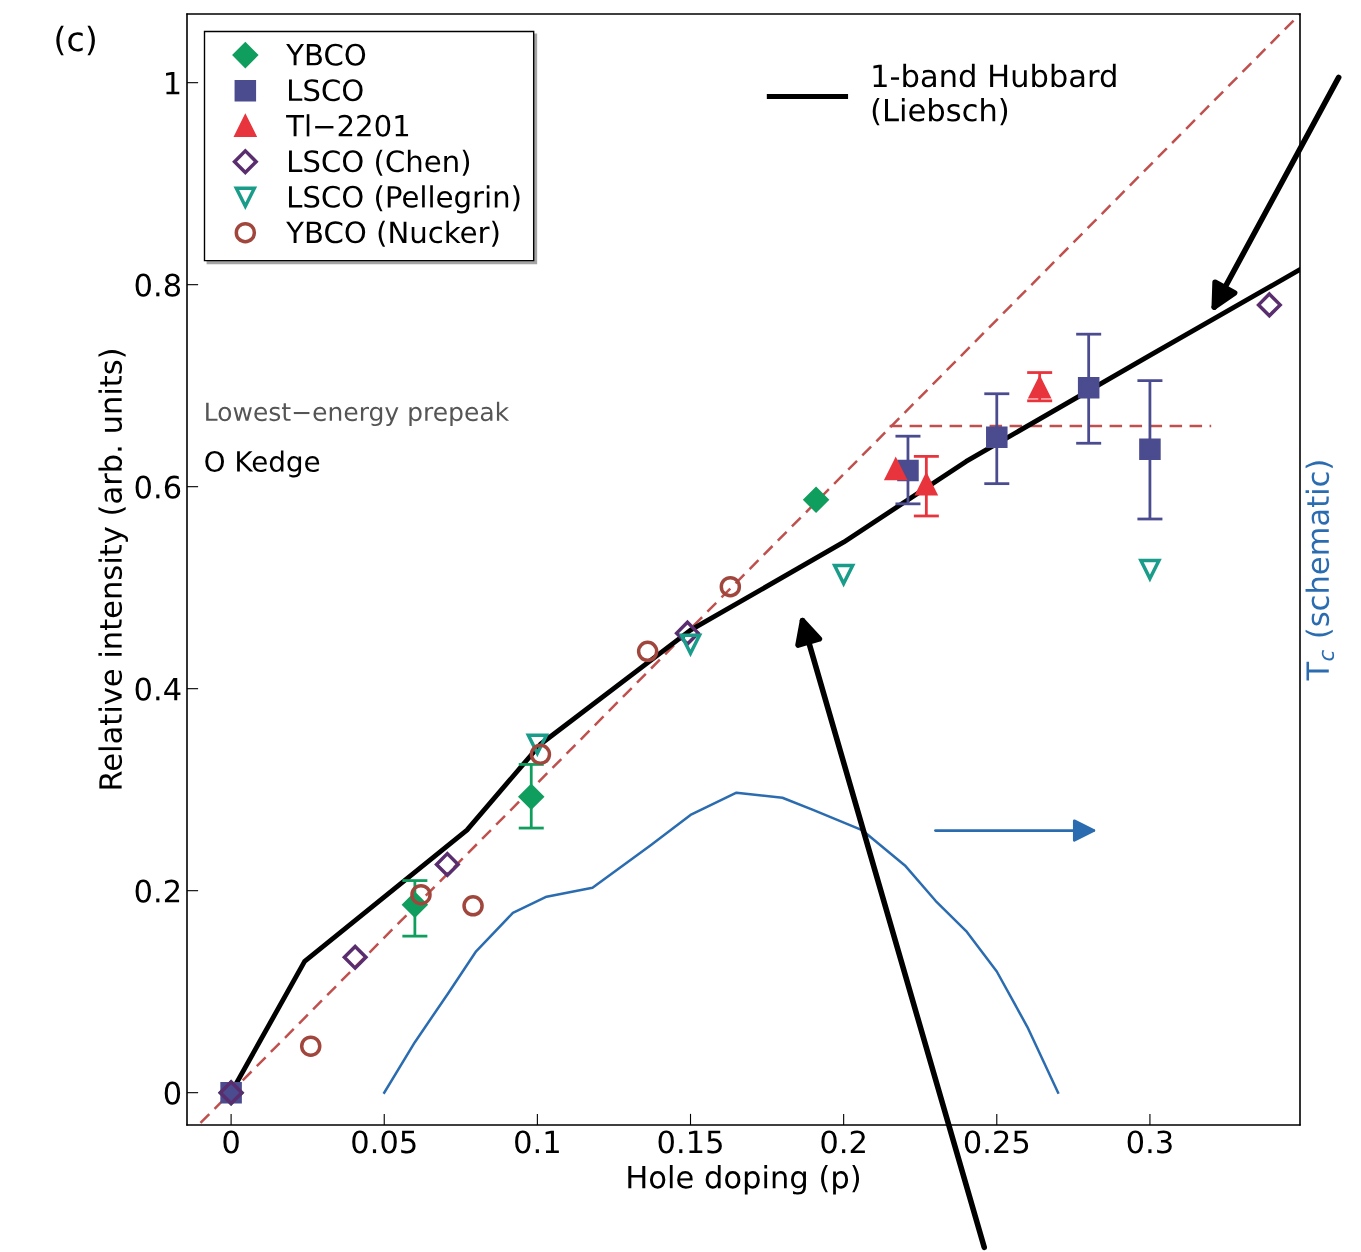 This screenshot has height=1252, width=1361. Describe the element at coordinates (384, 1142) in the screenshot. I see `x-tick-label: 0.05` at that location.